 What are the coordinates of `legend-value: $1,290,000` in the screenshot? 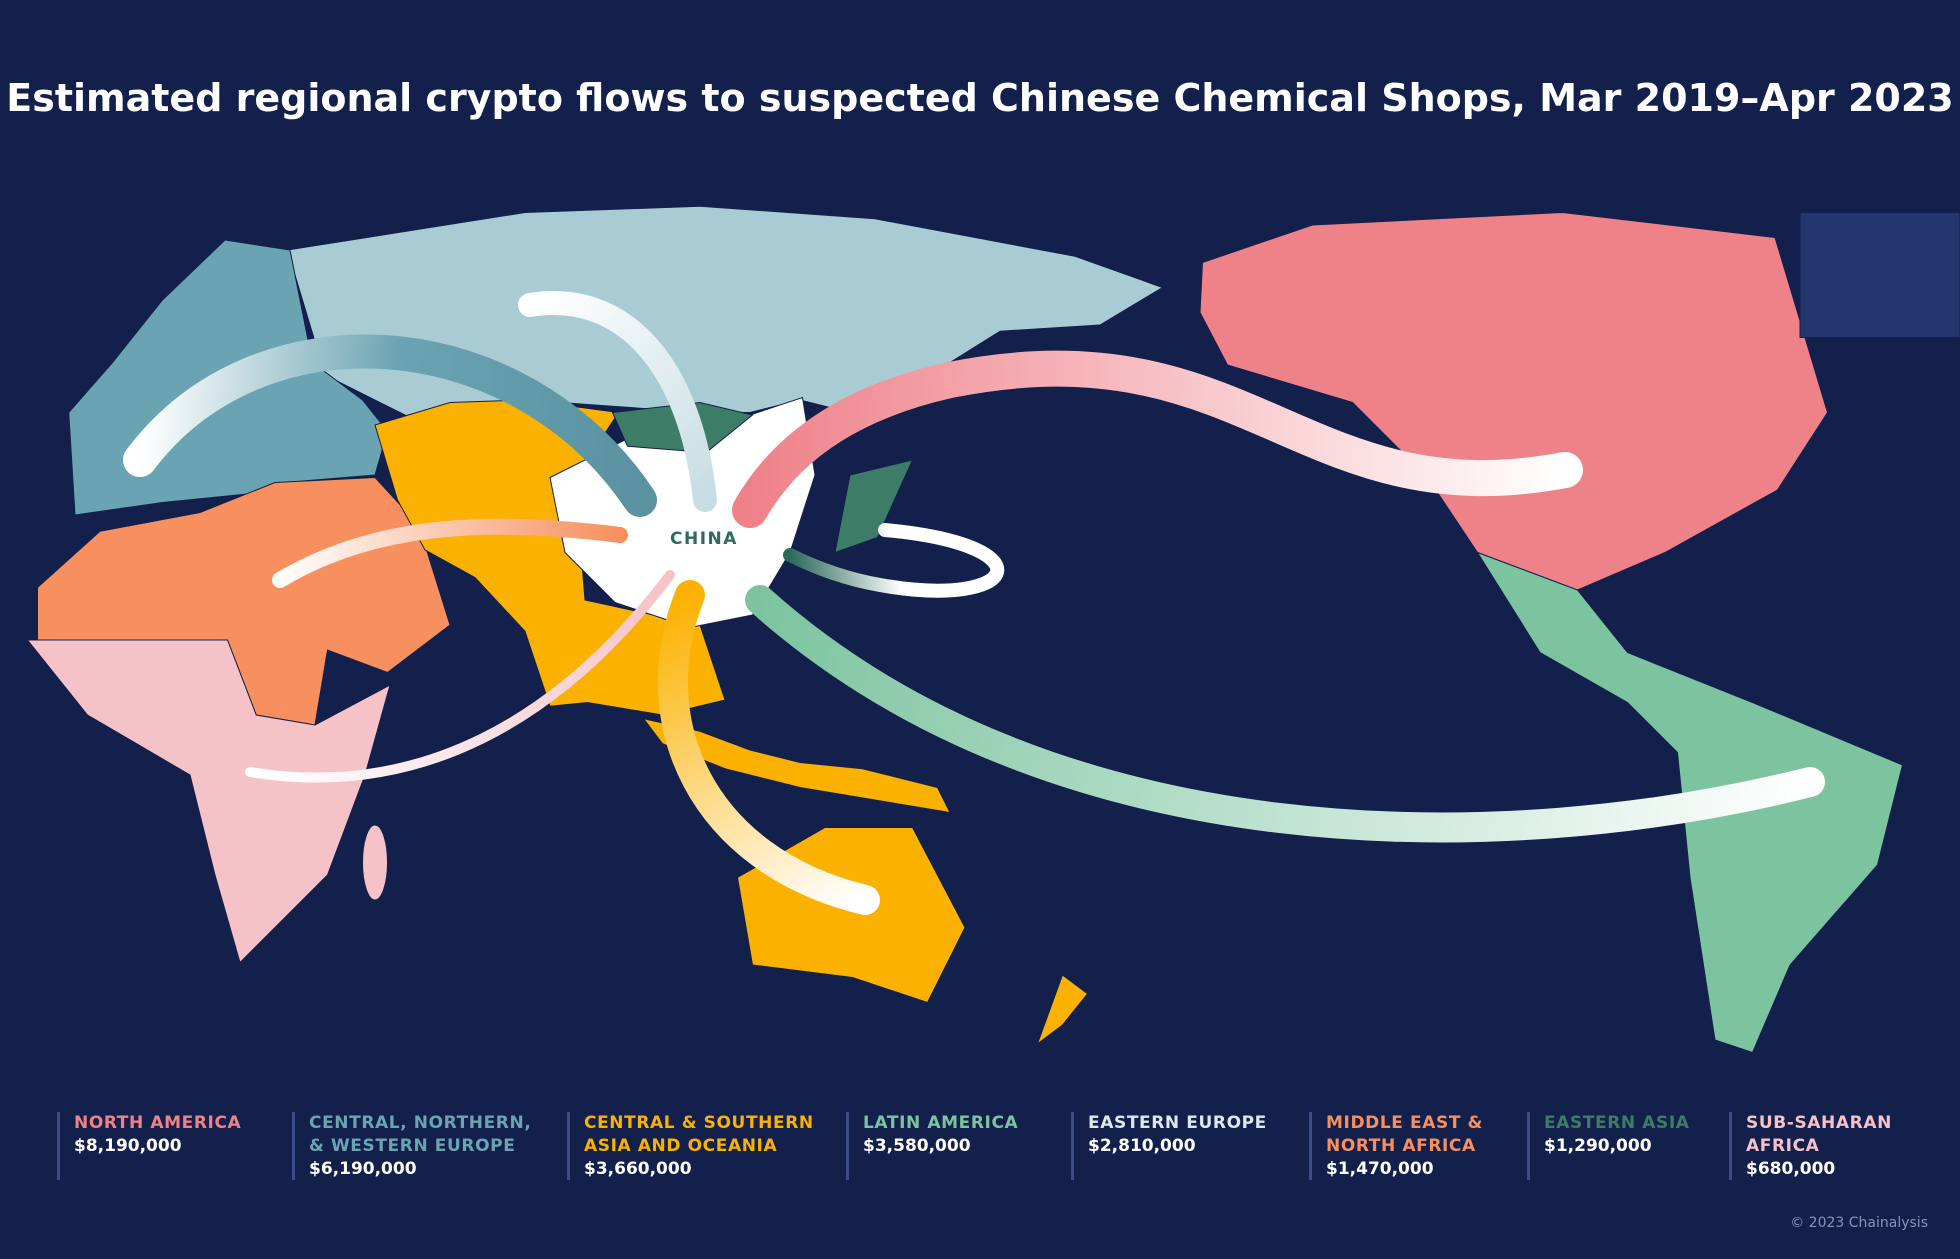 It's located at (1598, 1146).